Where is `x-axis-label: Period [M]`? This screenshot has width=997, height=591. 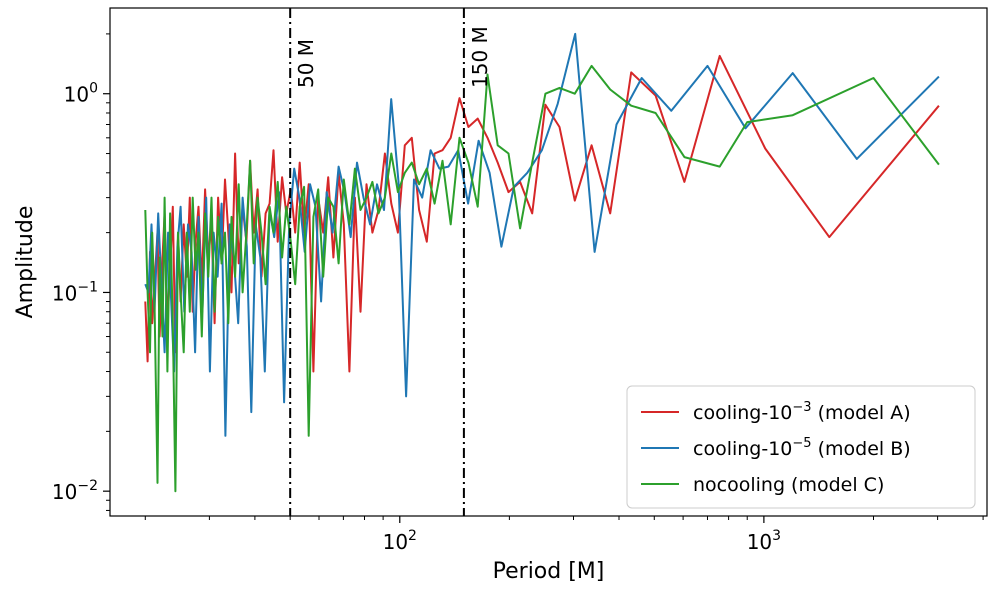
x-axis-label: Period [M] is located at coordinates (549, 571).